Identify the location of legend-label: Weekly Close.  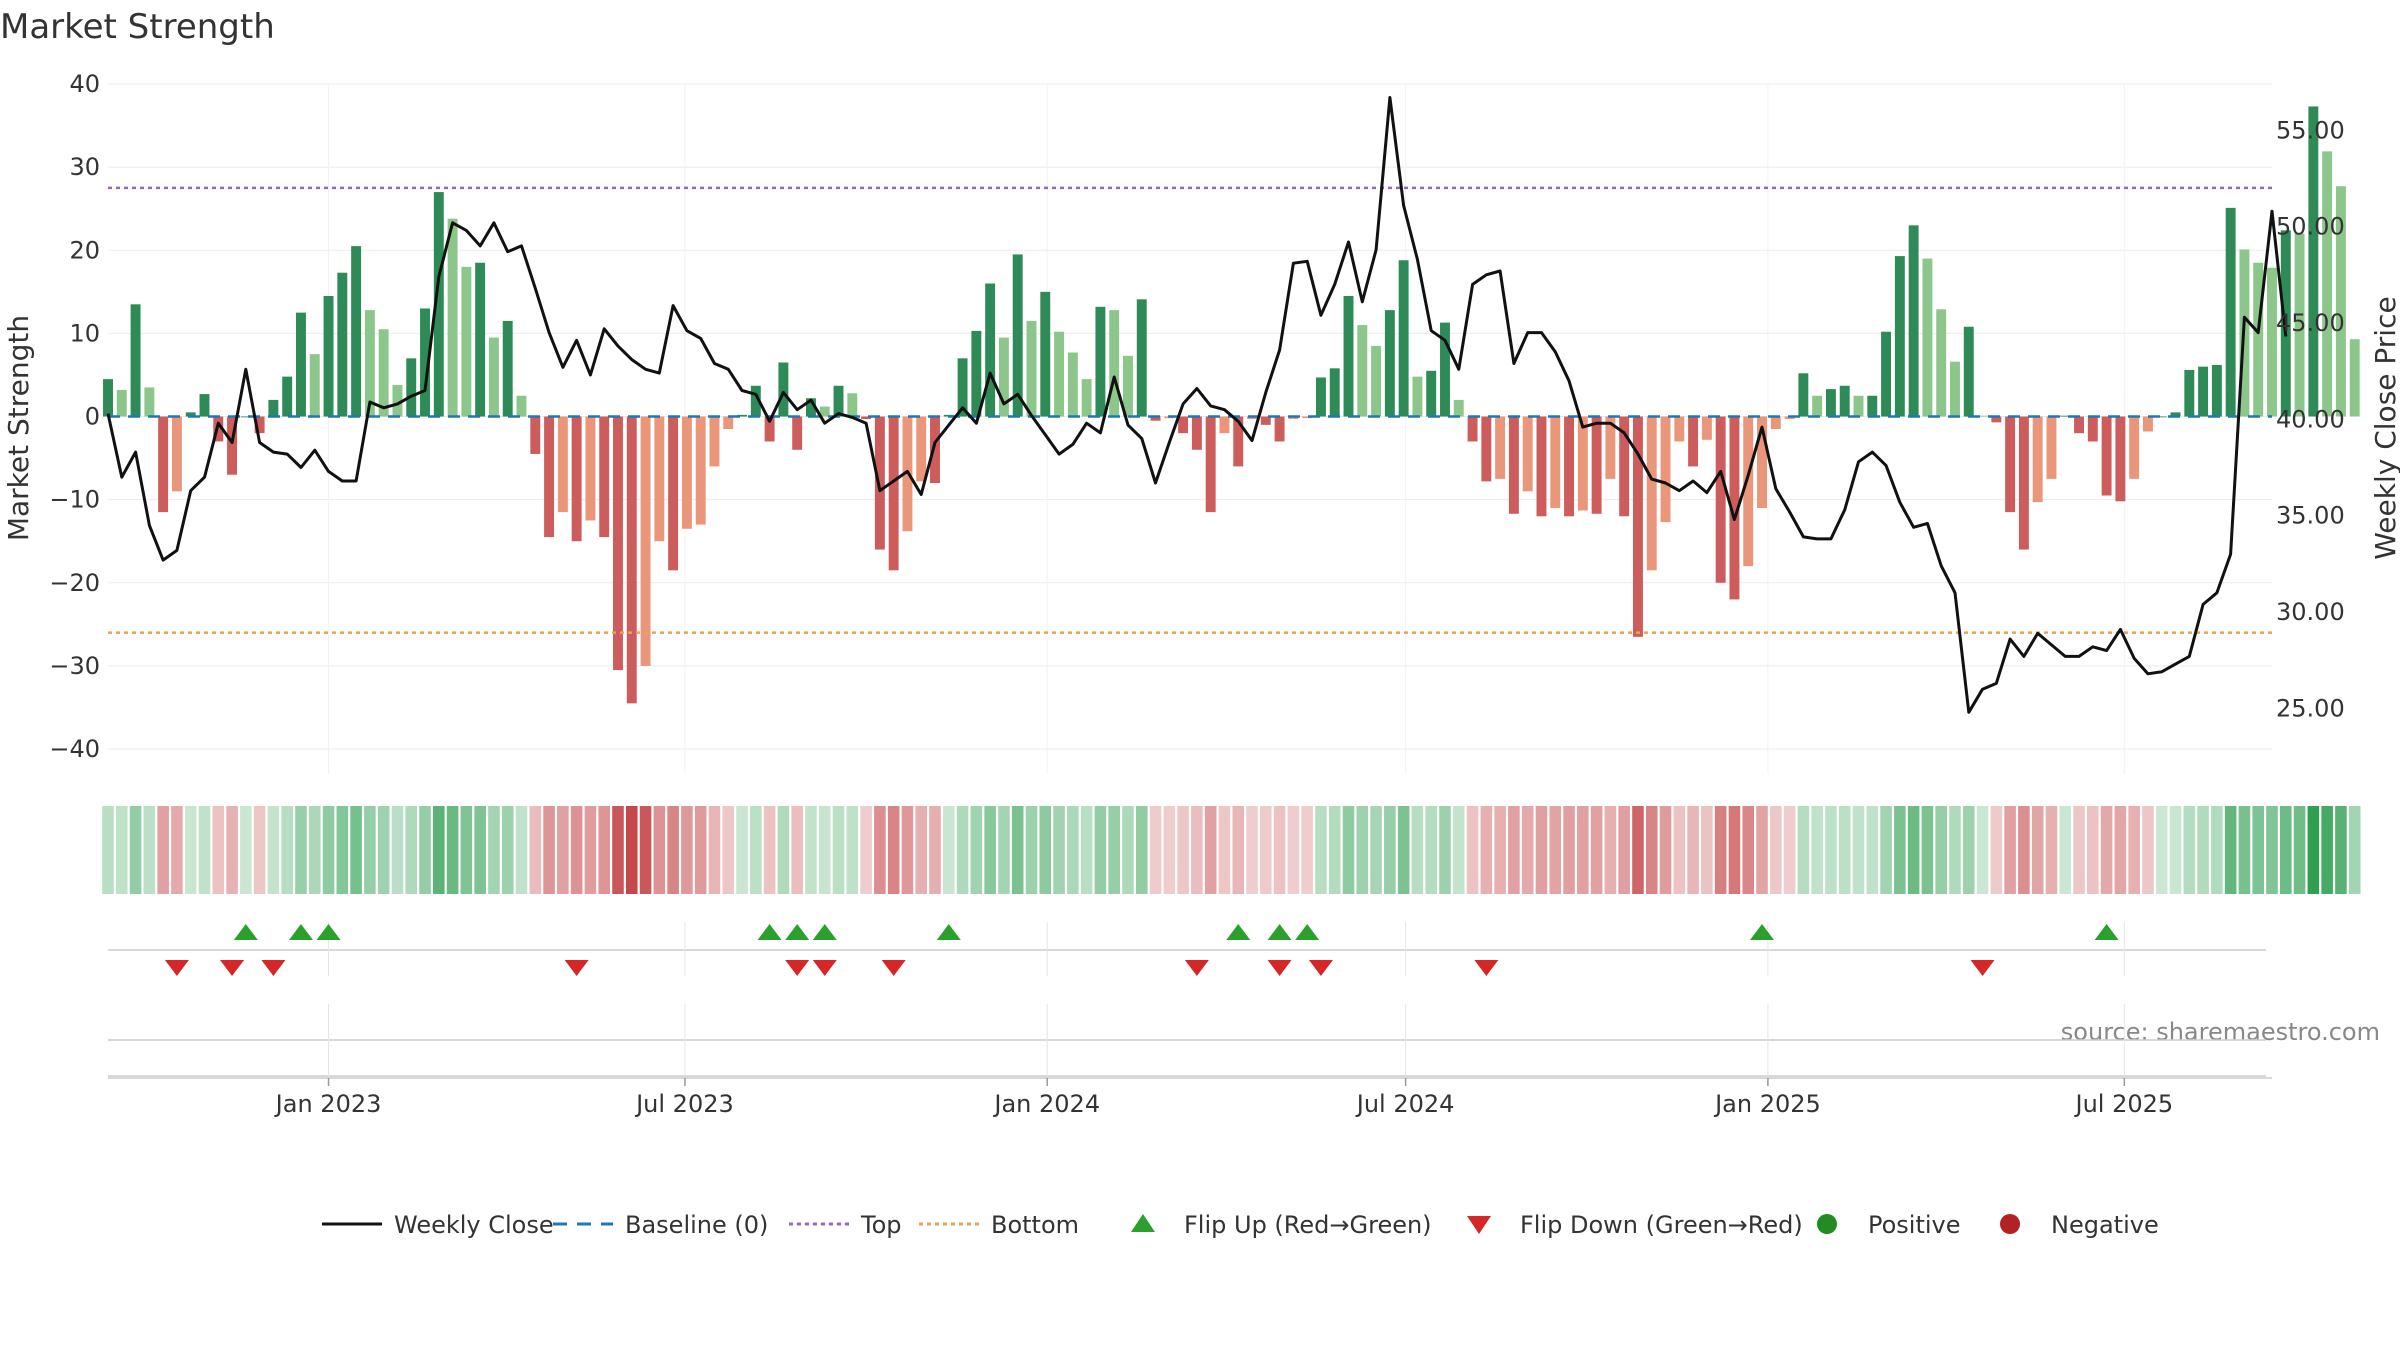
(474, 1225).